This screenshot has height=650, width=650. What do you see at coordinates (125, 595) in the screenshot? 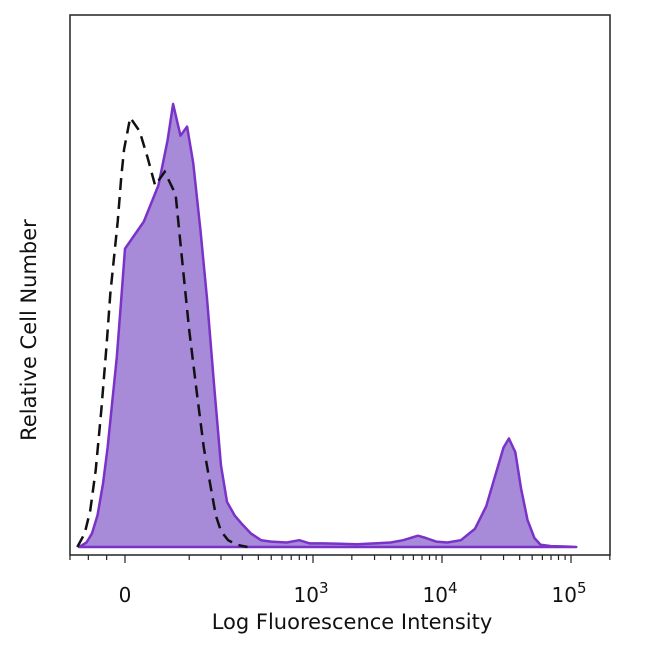
I see `x-tick-label: 0` at bounding box center [125, 595].